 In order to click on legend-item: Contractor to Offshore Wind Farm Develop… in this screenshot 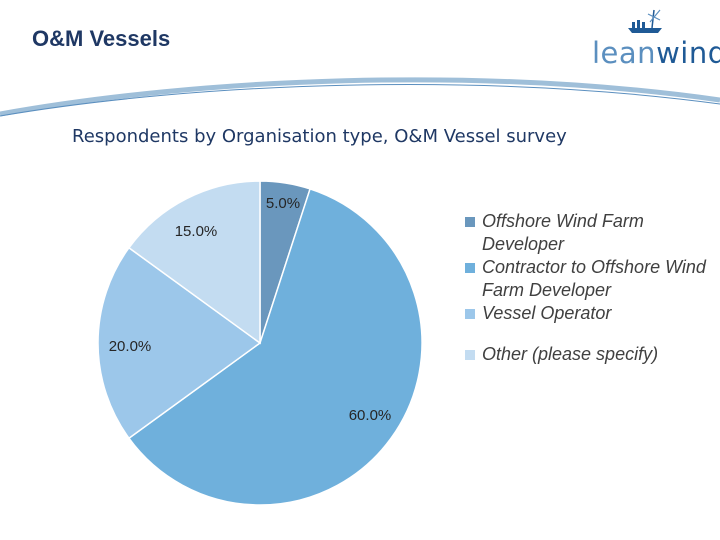, I will do `click(587, 279)`.